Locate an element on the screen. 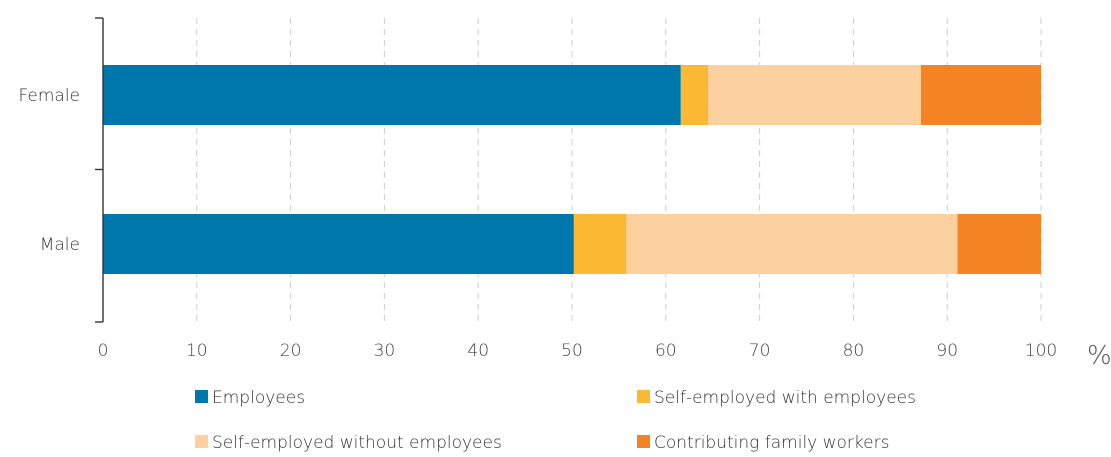  x-tick-label: 50 is located at coordinates (572, 351).